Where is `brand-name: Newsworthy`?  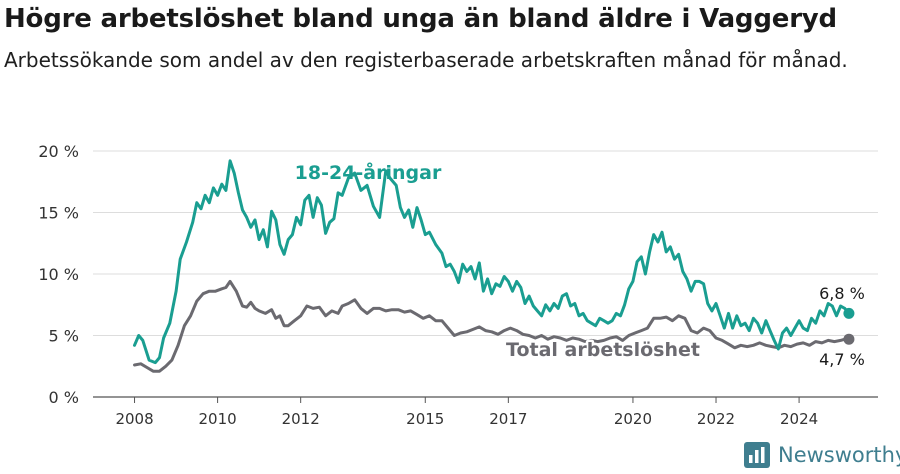 brand-name: Newsworthy is located at coordinates (839, 455).